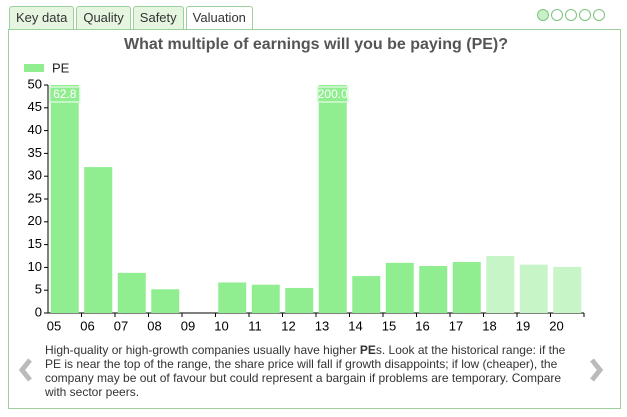 This screenshot has height=417, width=627. What do you see at coordinates (35, 129) in the screenshot?
I see `y-tick-label: 40` at bounding box center [35, 129].